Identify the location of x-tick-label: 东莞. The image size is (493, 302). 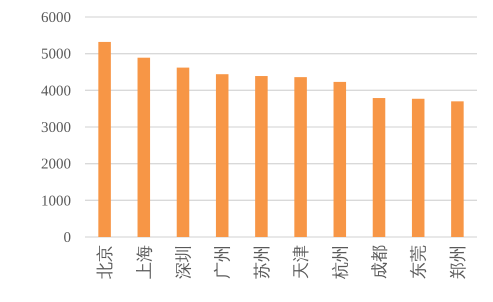
(419, 262).